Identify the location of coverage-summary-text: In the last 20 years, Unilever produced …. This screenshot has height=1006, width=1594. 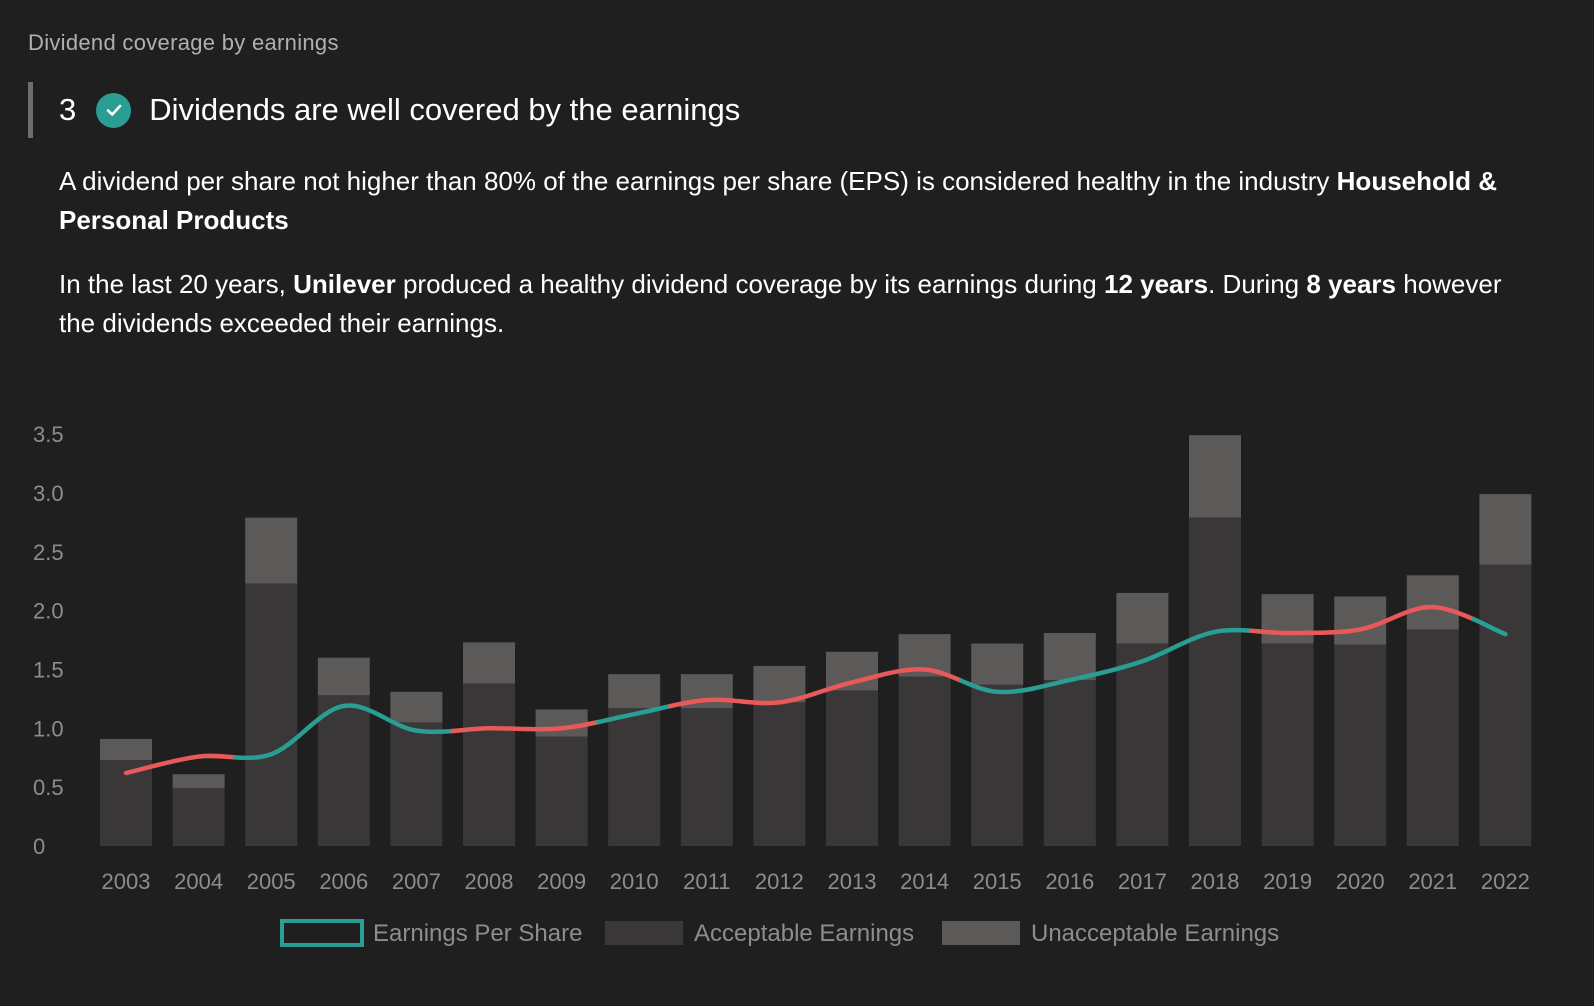
(794, 304).